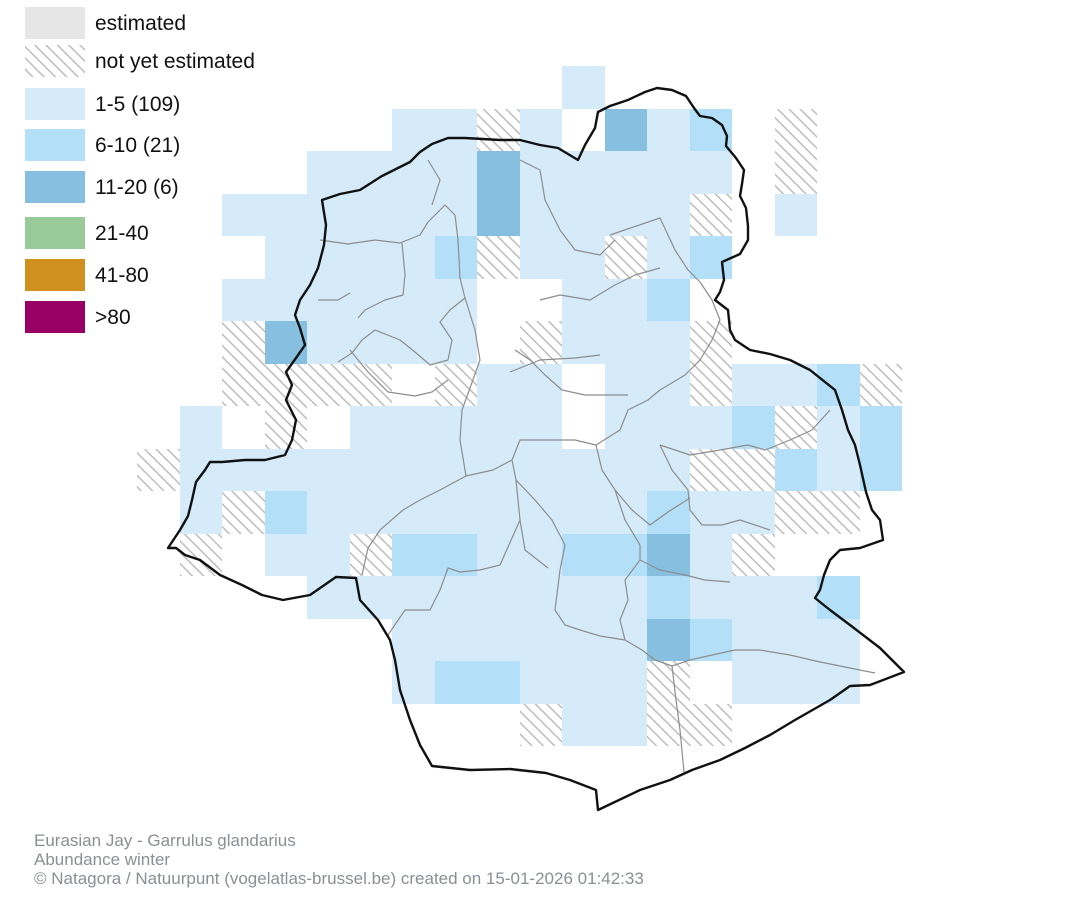 This screenshot has width=1074, height=905. Describe the element at coordinates (122, 233) in the screenshot. I see `legend-label: 21-40` at that location.